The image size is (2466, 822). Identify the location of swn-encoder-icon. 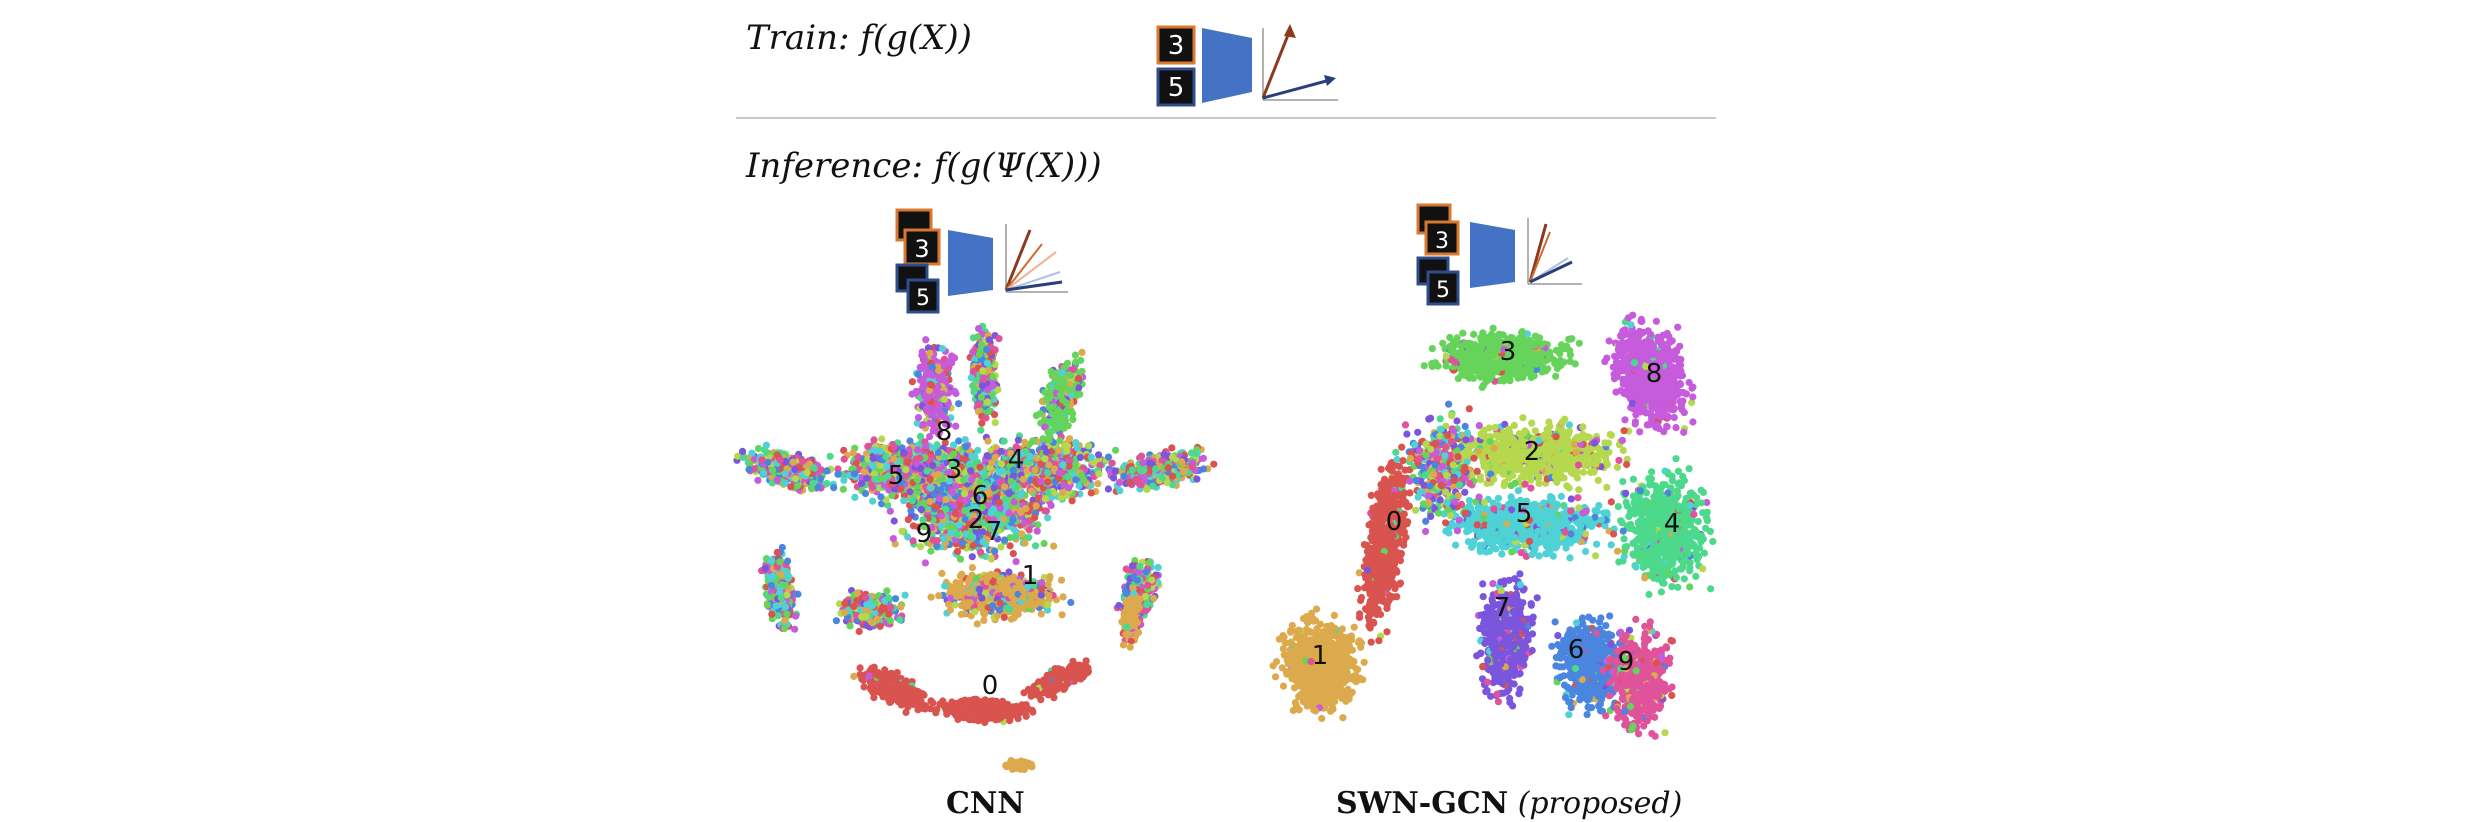
(1492, 255).